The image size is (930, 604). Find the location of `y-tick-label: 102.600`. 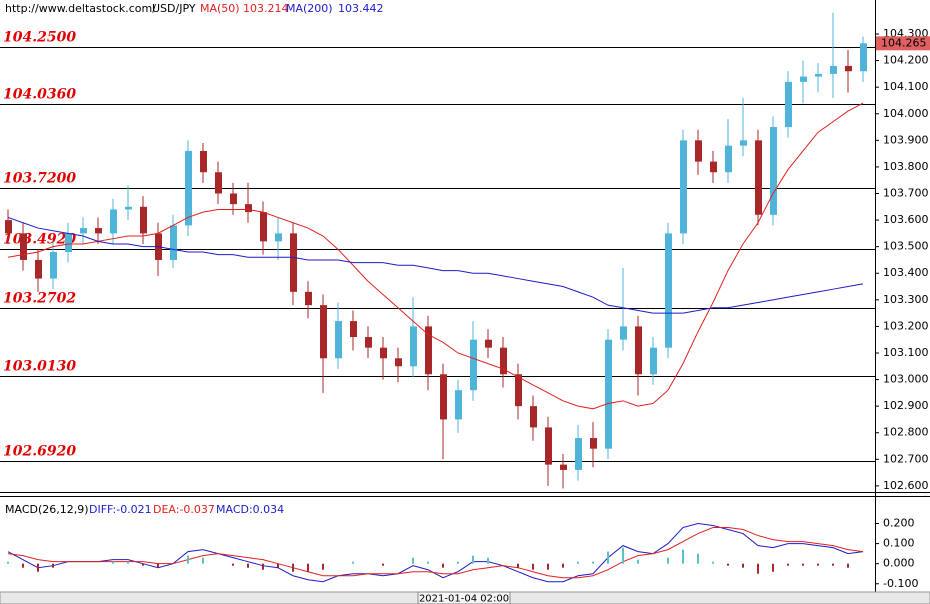

y-tick-label: 102.600 is located at coordinates (906, 485).